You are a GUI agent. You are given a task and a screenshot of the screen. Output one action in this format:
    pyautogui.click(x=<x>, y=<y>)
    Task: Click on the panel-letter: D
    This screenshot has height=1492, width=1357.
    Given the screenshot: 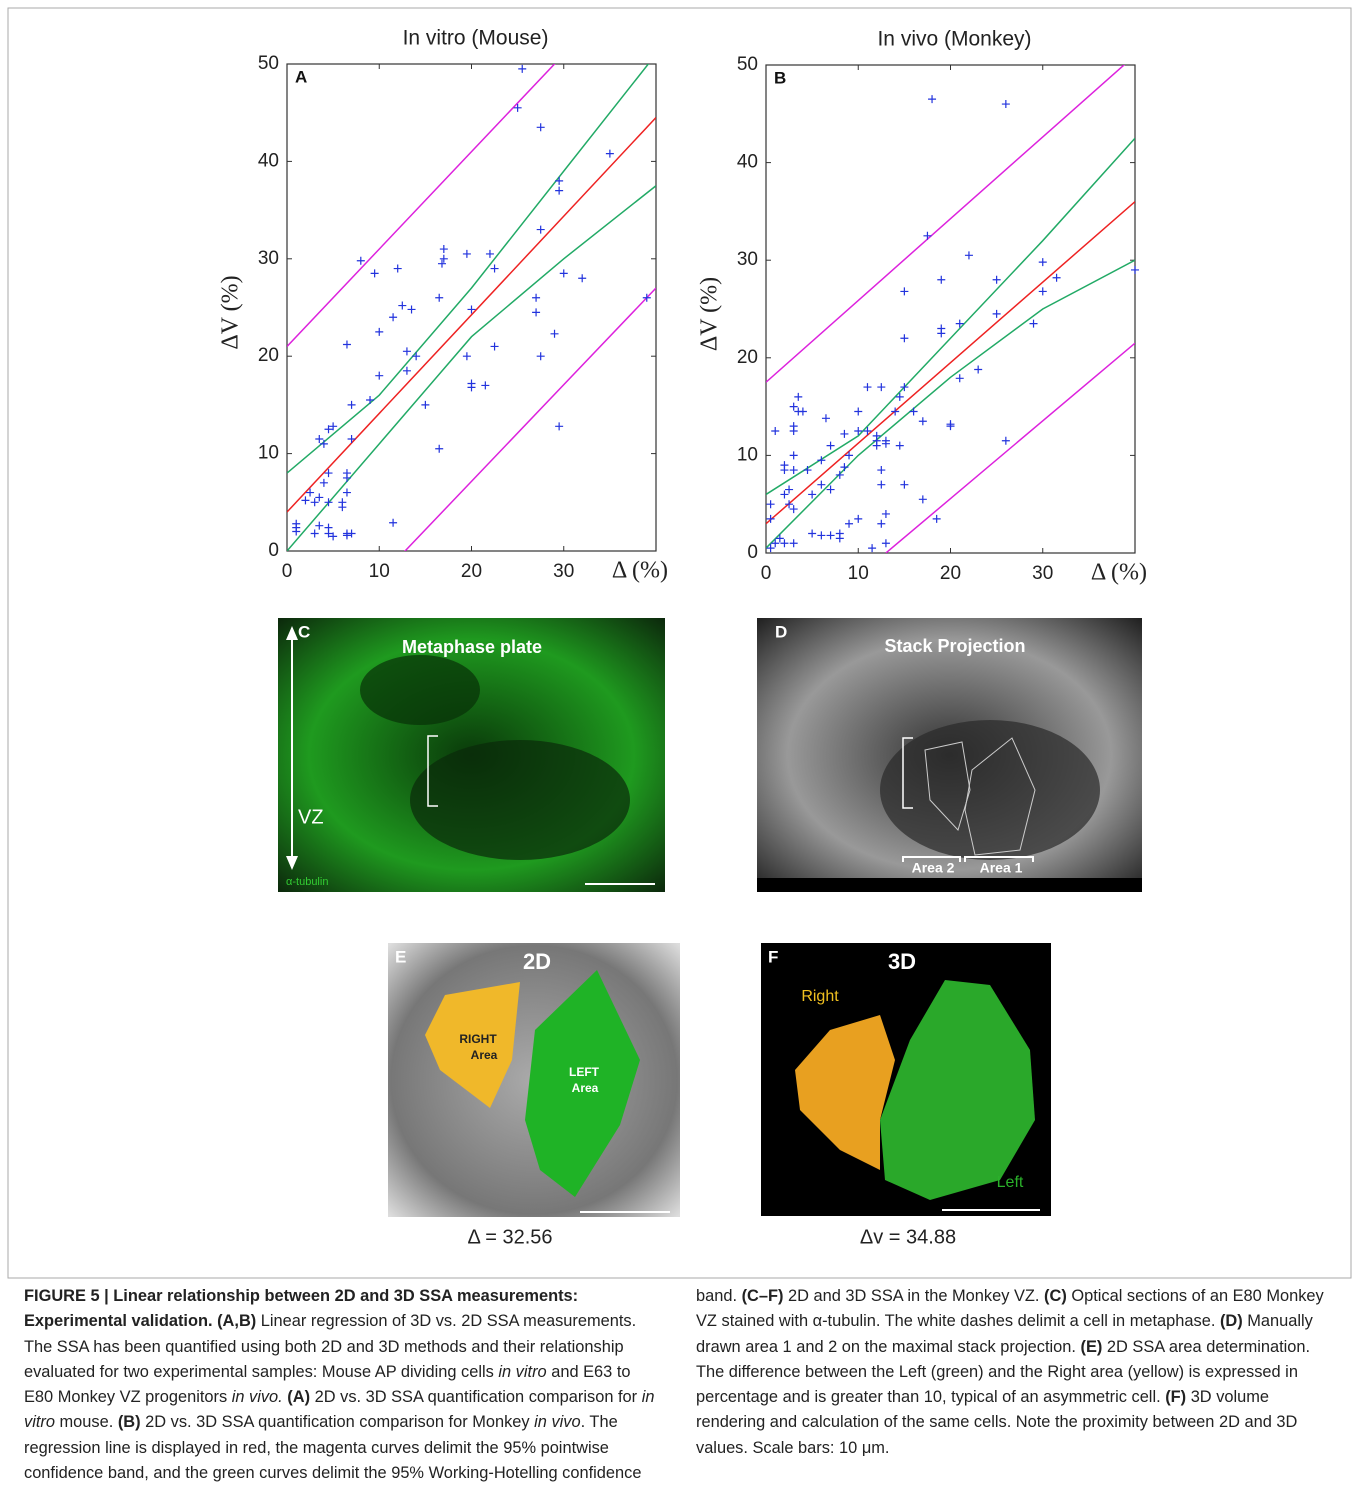 What is the action you would take?
    pyautogui.click(x=781, y=631)
    